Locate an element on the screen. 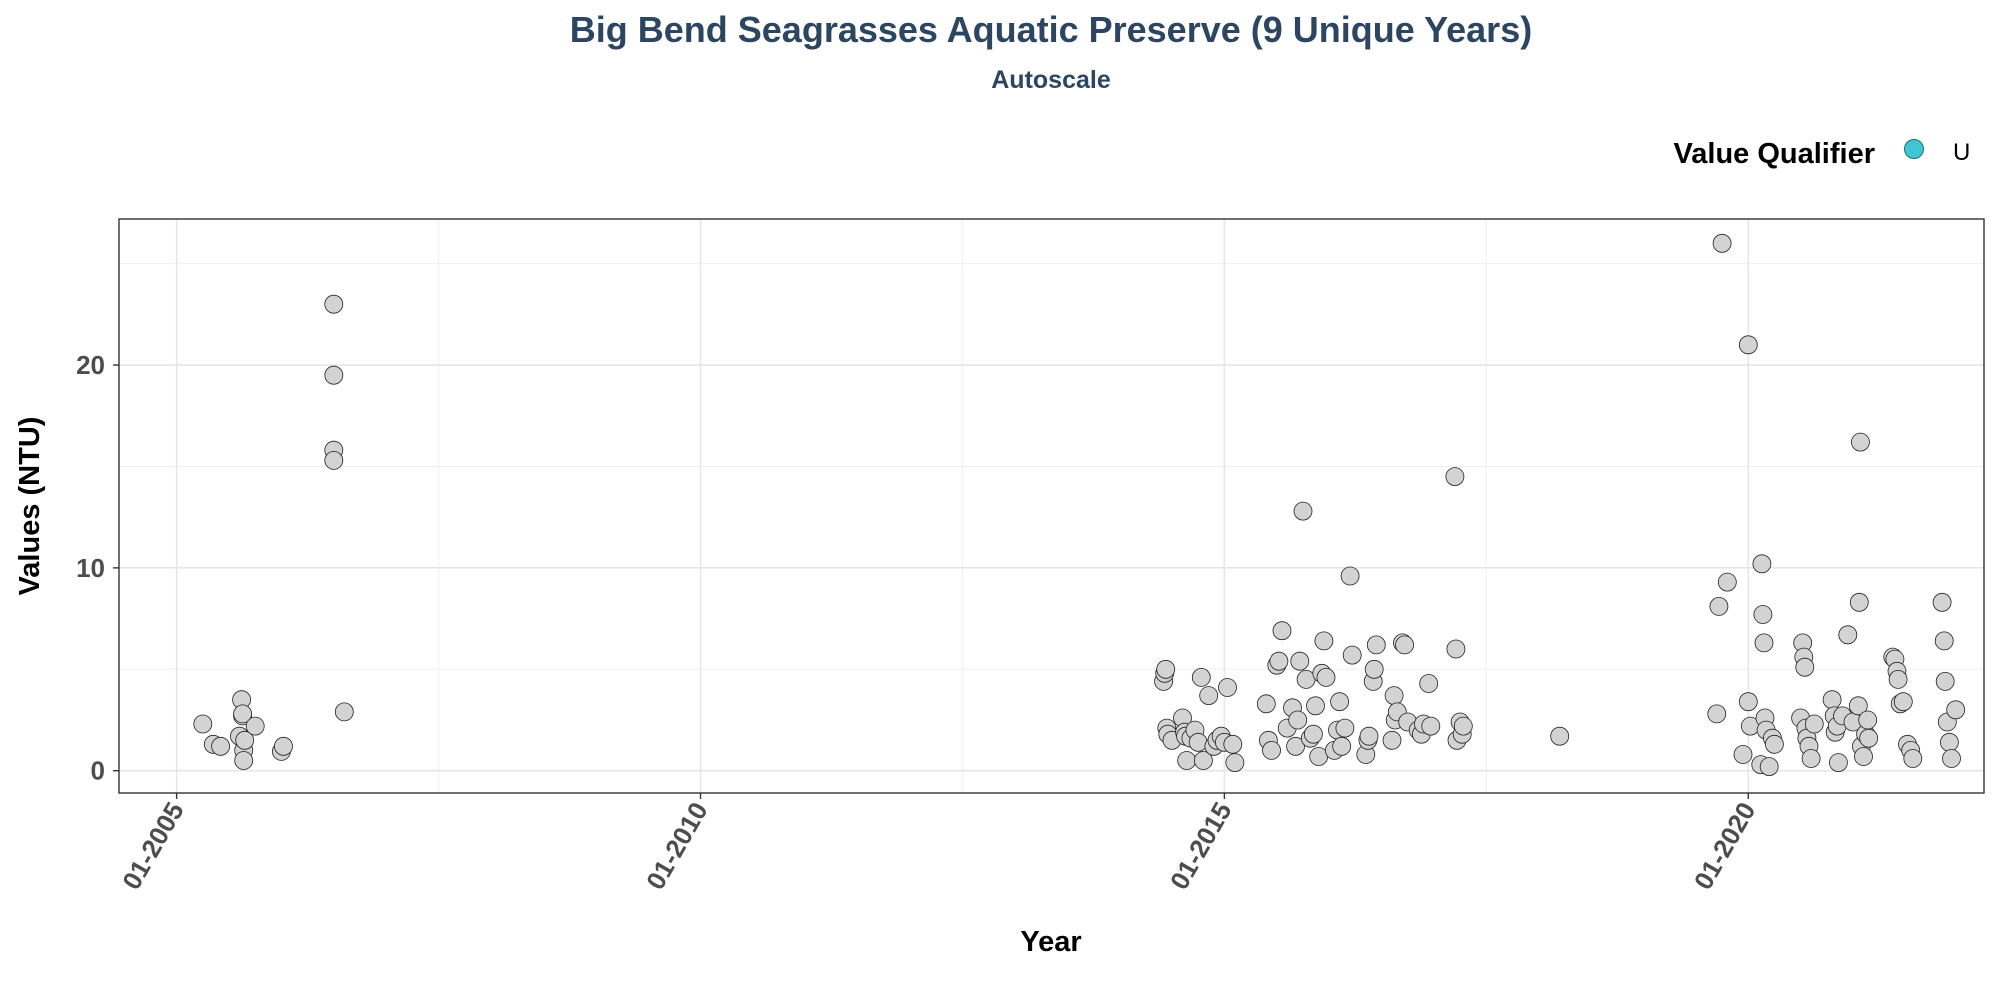  y-tick-label: 20 is located at coordinates (90, 365).